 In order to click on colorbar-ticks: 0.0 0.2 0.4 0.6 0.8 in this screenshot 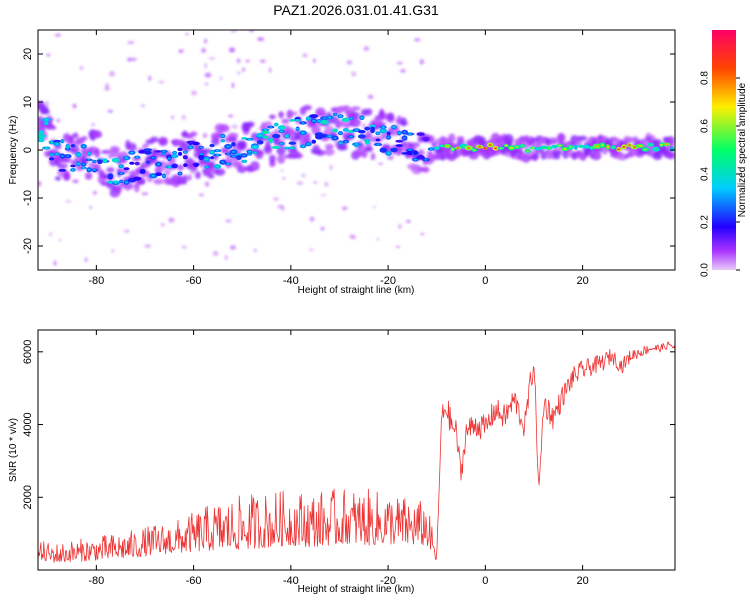, I will do `click(720, 174)`.